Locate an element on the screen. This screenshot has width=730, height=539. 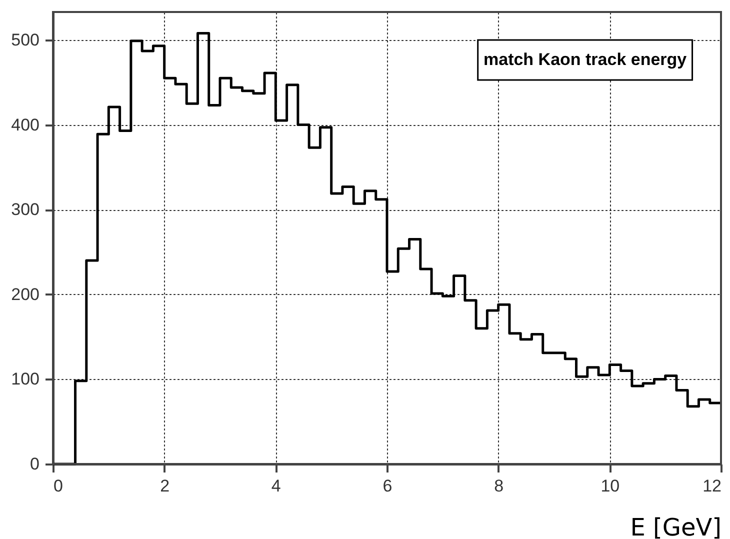
x-tick-label: 8 is located at coordinates (499, 486).